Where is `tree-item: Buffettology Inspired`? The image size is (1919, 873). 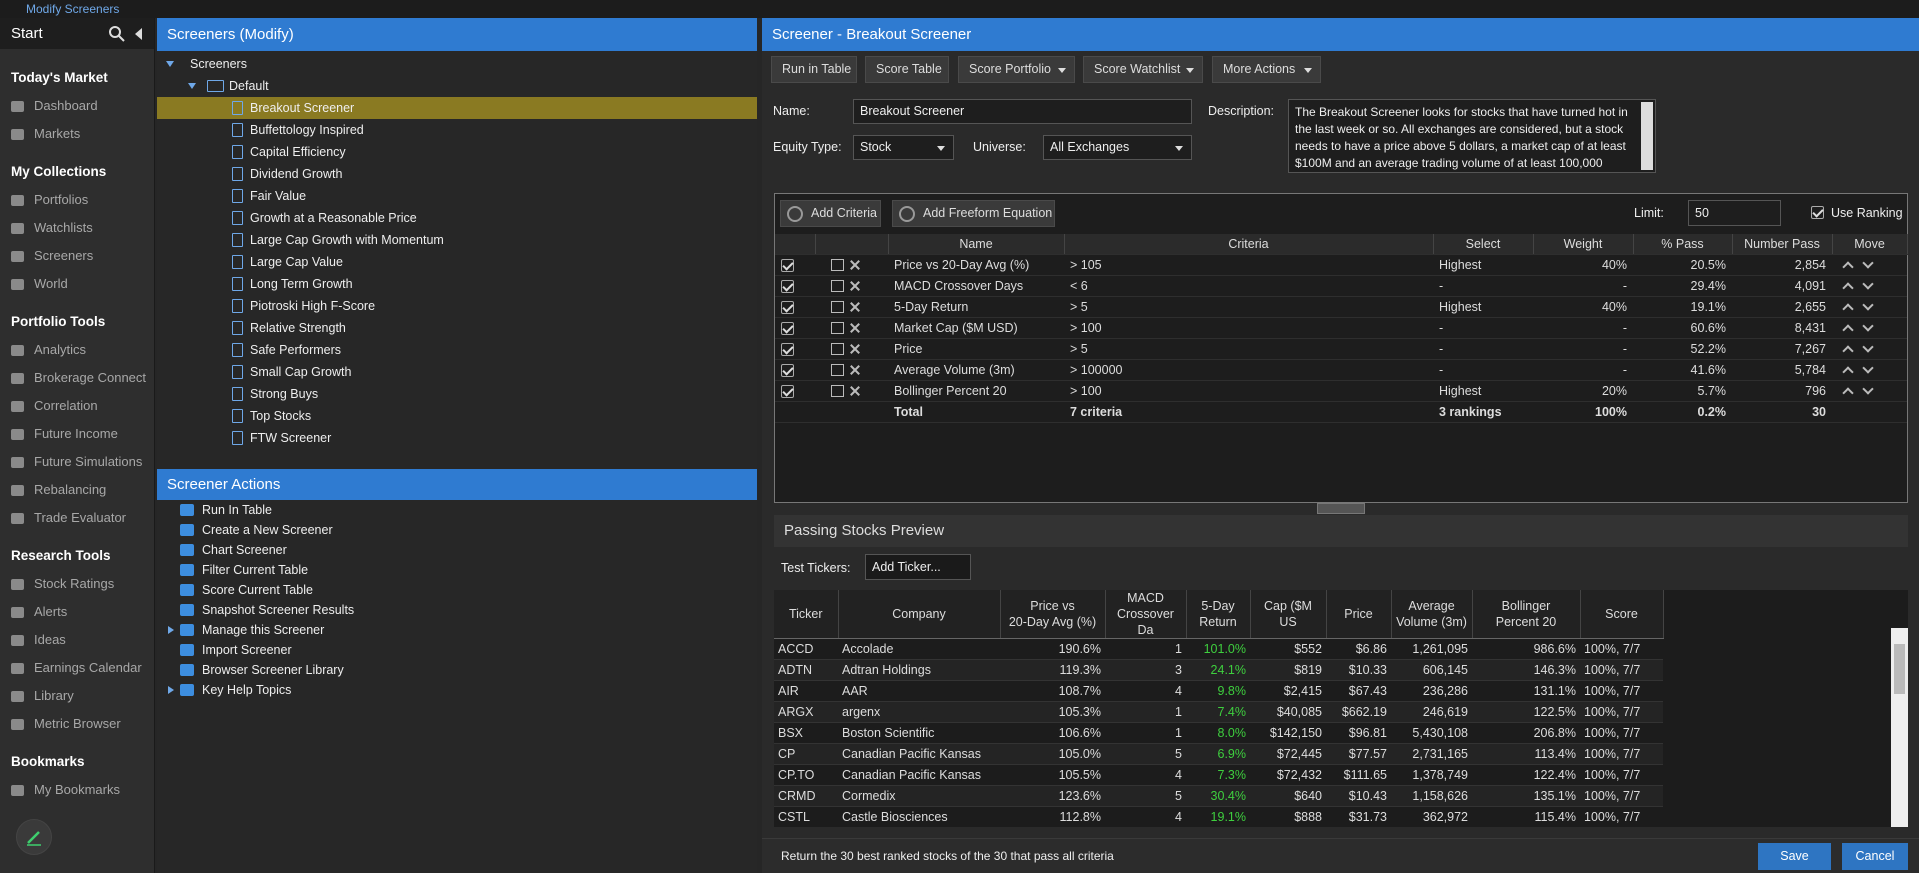 tree-item: Buffettology Inspired is located at coordinates (457, 130).